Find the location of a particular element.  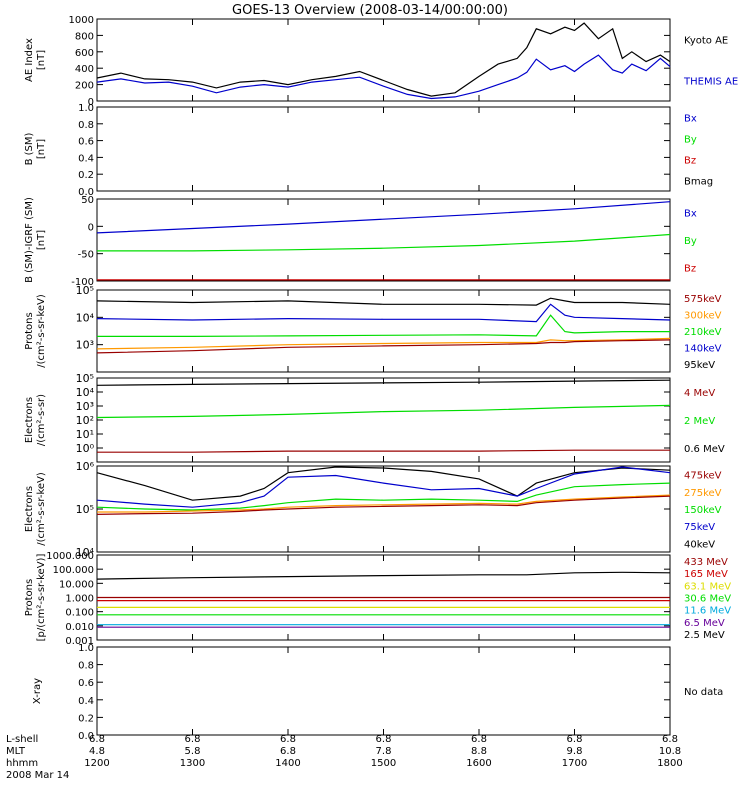

series-line-475kev is located at coordinates (383, 505).